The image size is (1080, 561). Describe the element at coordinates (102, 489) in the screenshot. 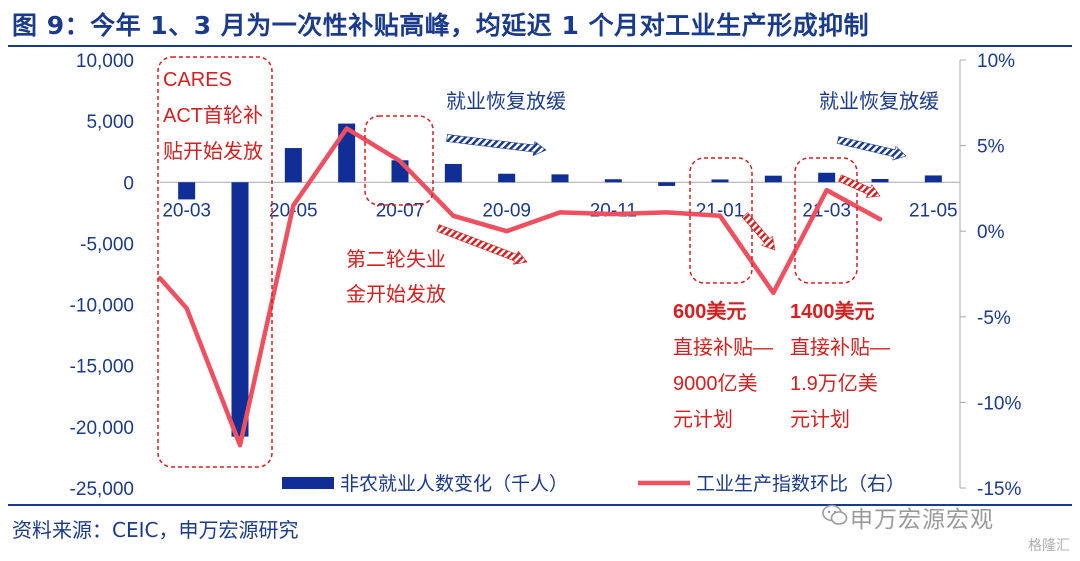

I see `y-left-tick-label: -25,000` at that location.